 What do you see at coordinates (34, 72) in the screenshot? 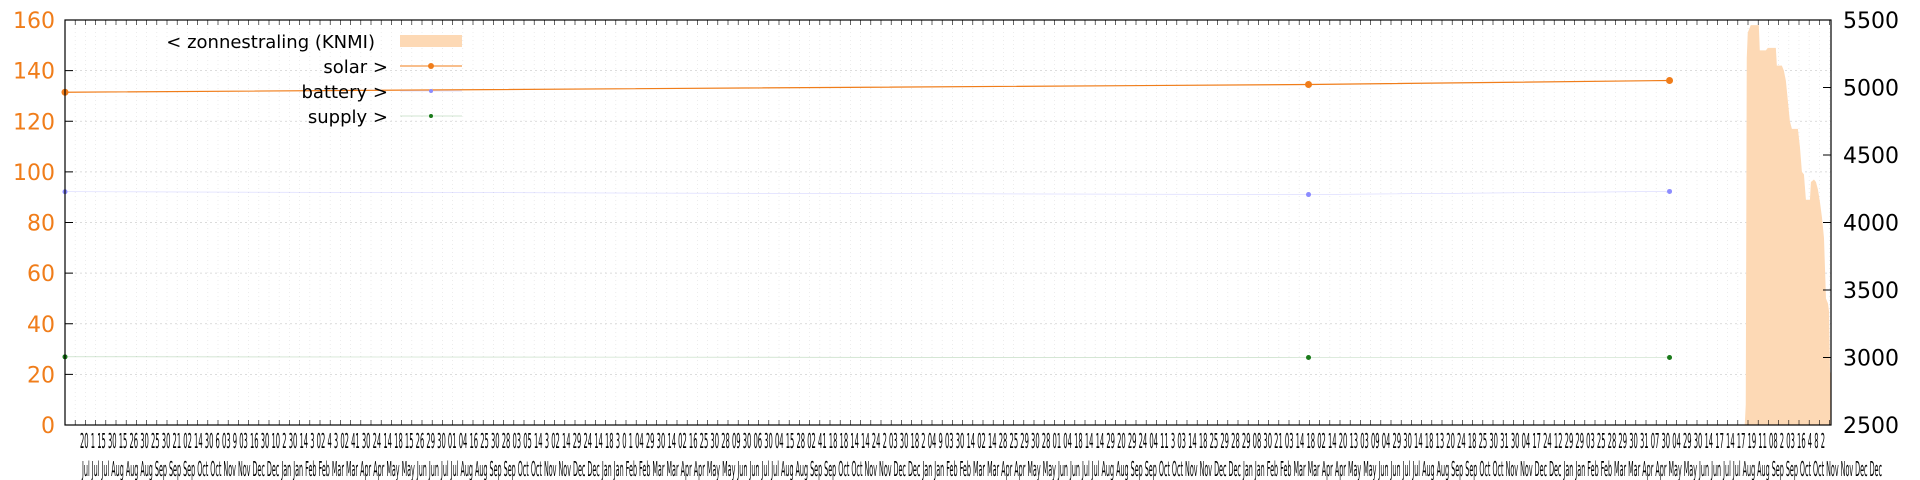
I see `left-tick-label: 140` at bounding box center [34, 72].